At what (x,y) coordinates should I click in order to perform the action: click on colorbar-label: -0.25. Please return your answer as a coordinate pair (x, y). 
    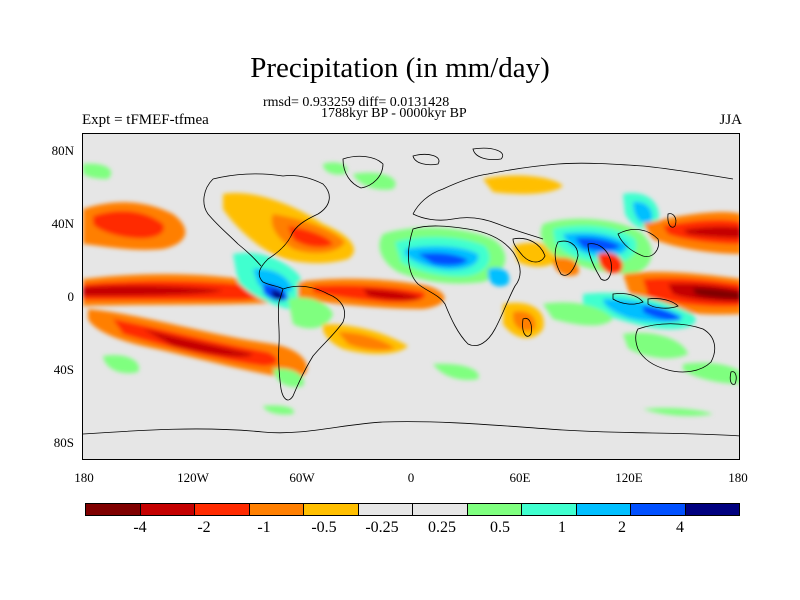
    Looking at the image, I should click on (382, 527).